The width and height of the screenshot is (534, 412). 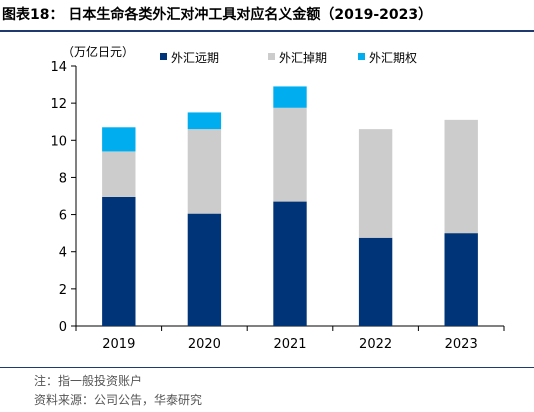 What do you see at coordinates (267, 367) in the screenshot?
I see `footer-divider` at bounding box center [267, 367].